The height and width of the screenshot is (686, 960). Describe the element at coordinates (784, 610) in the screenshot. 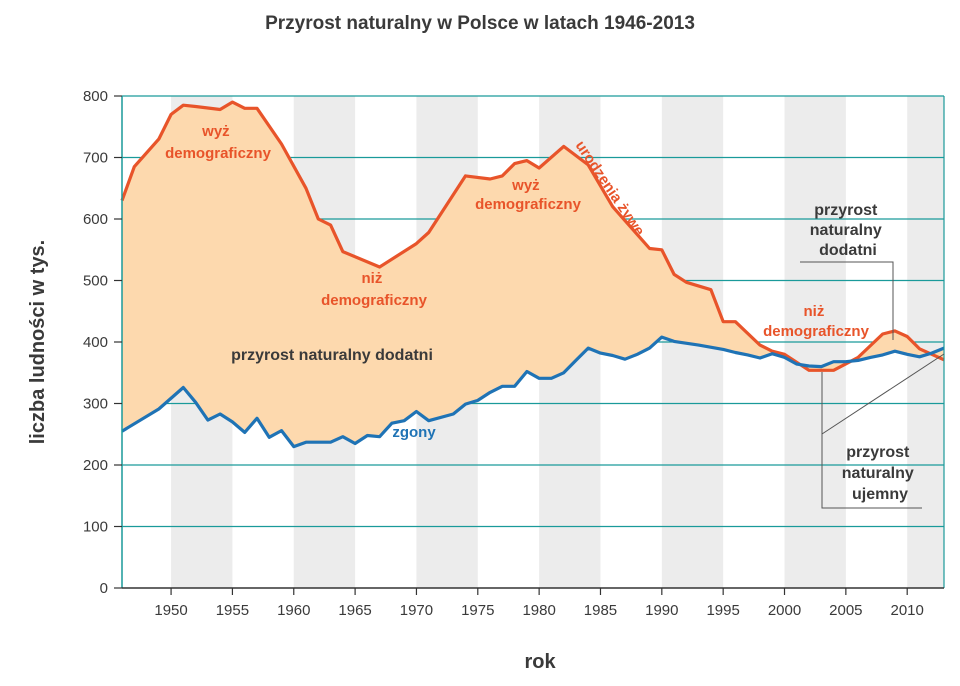

I see `x-tick-2000: 2000` at that location.